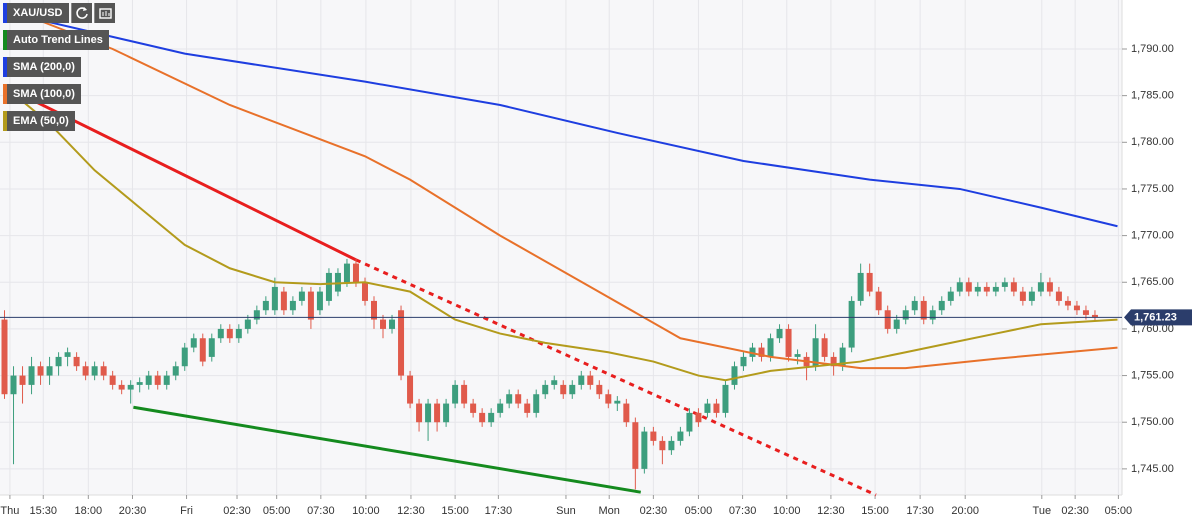  Describe the element at coordinates (81, 13) in the screenshot. I see `refresh-icon` at that location.